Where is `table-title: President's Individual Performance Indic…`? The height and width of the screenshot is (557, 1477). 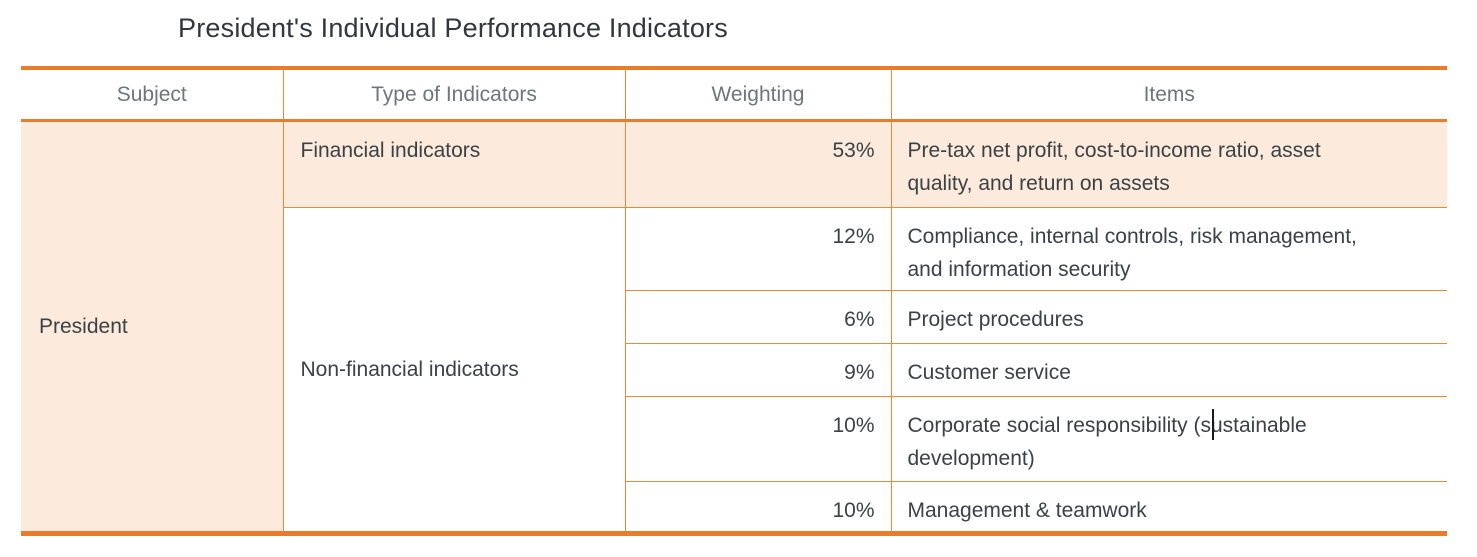
table-title: President's Individual Performance Indic… is located at coordinates (453, 28).